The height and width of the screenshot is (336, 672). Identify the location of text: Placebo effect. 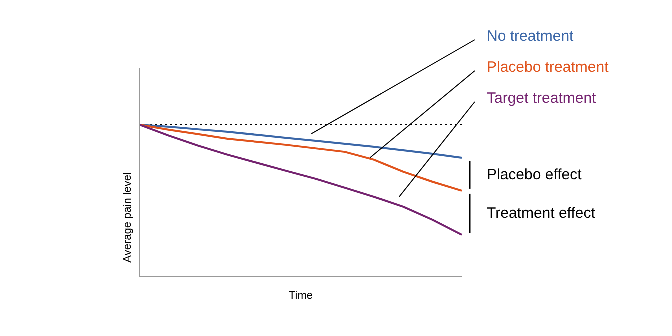
(535, 175).